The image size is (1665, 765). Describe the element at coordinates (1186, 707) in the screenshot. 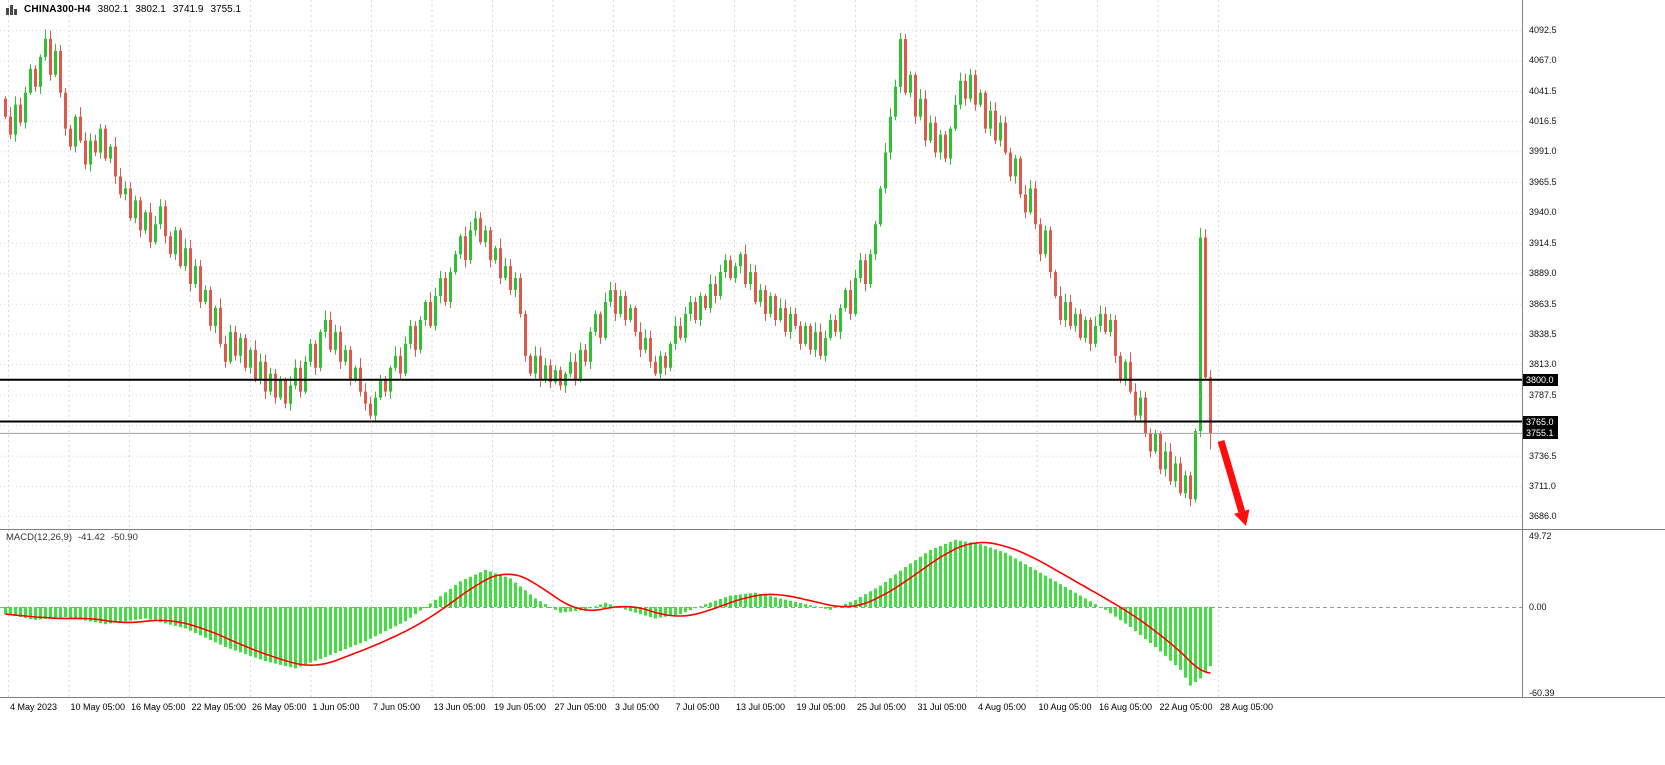

I see `time-tick-label: 22 Aug 05:00` at that location.